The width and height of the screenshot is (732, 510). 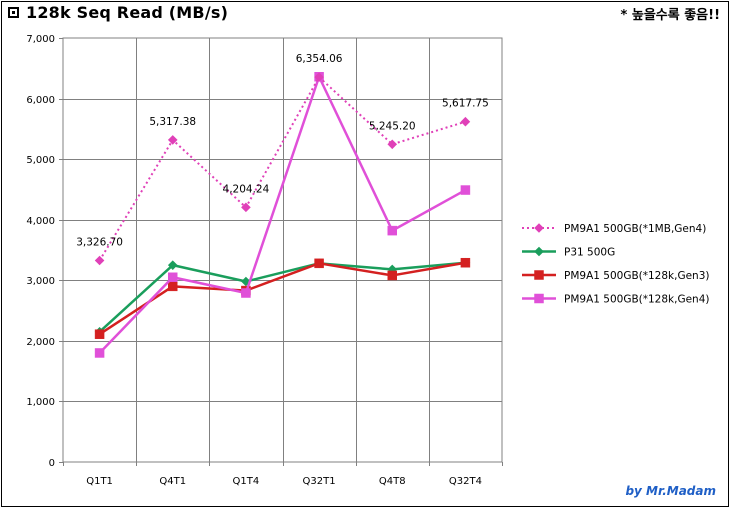 What do you see at coordinates (319, 481) in the screenshot?
I see `x-tick-label: Q32T1` at bounding box center [319, 481].